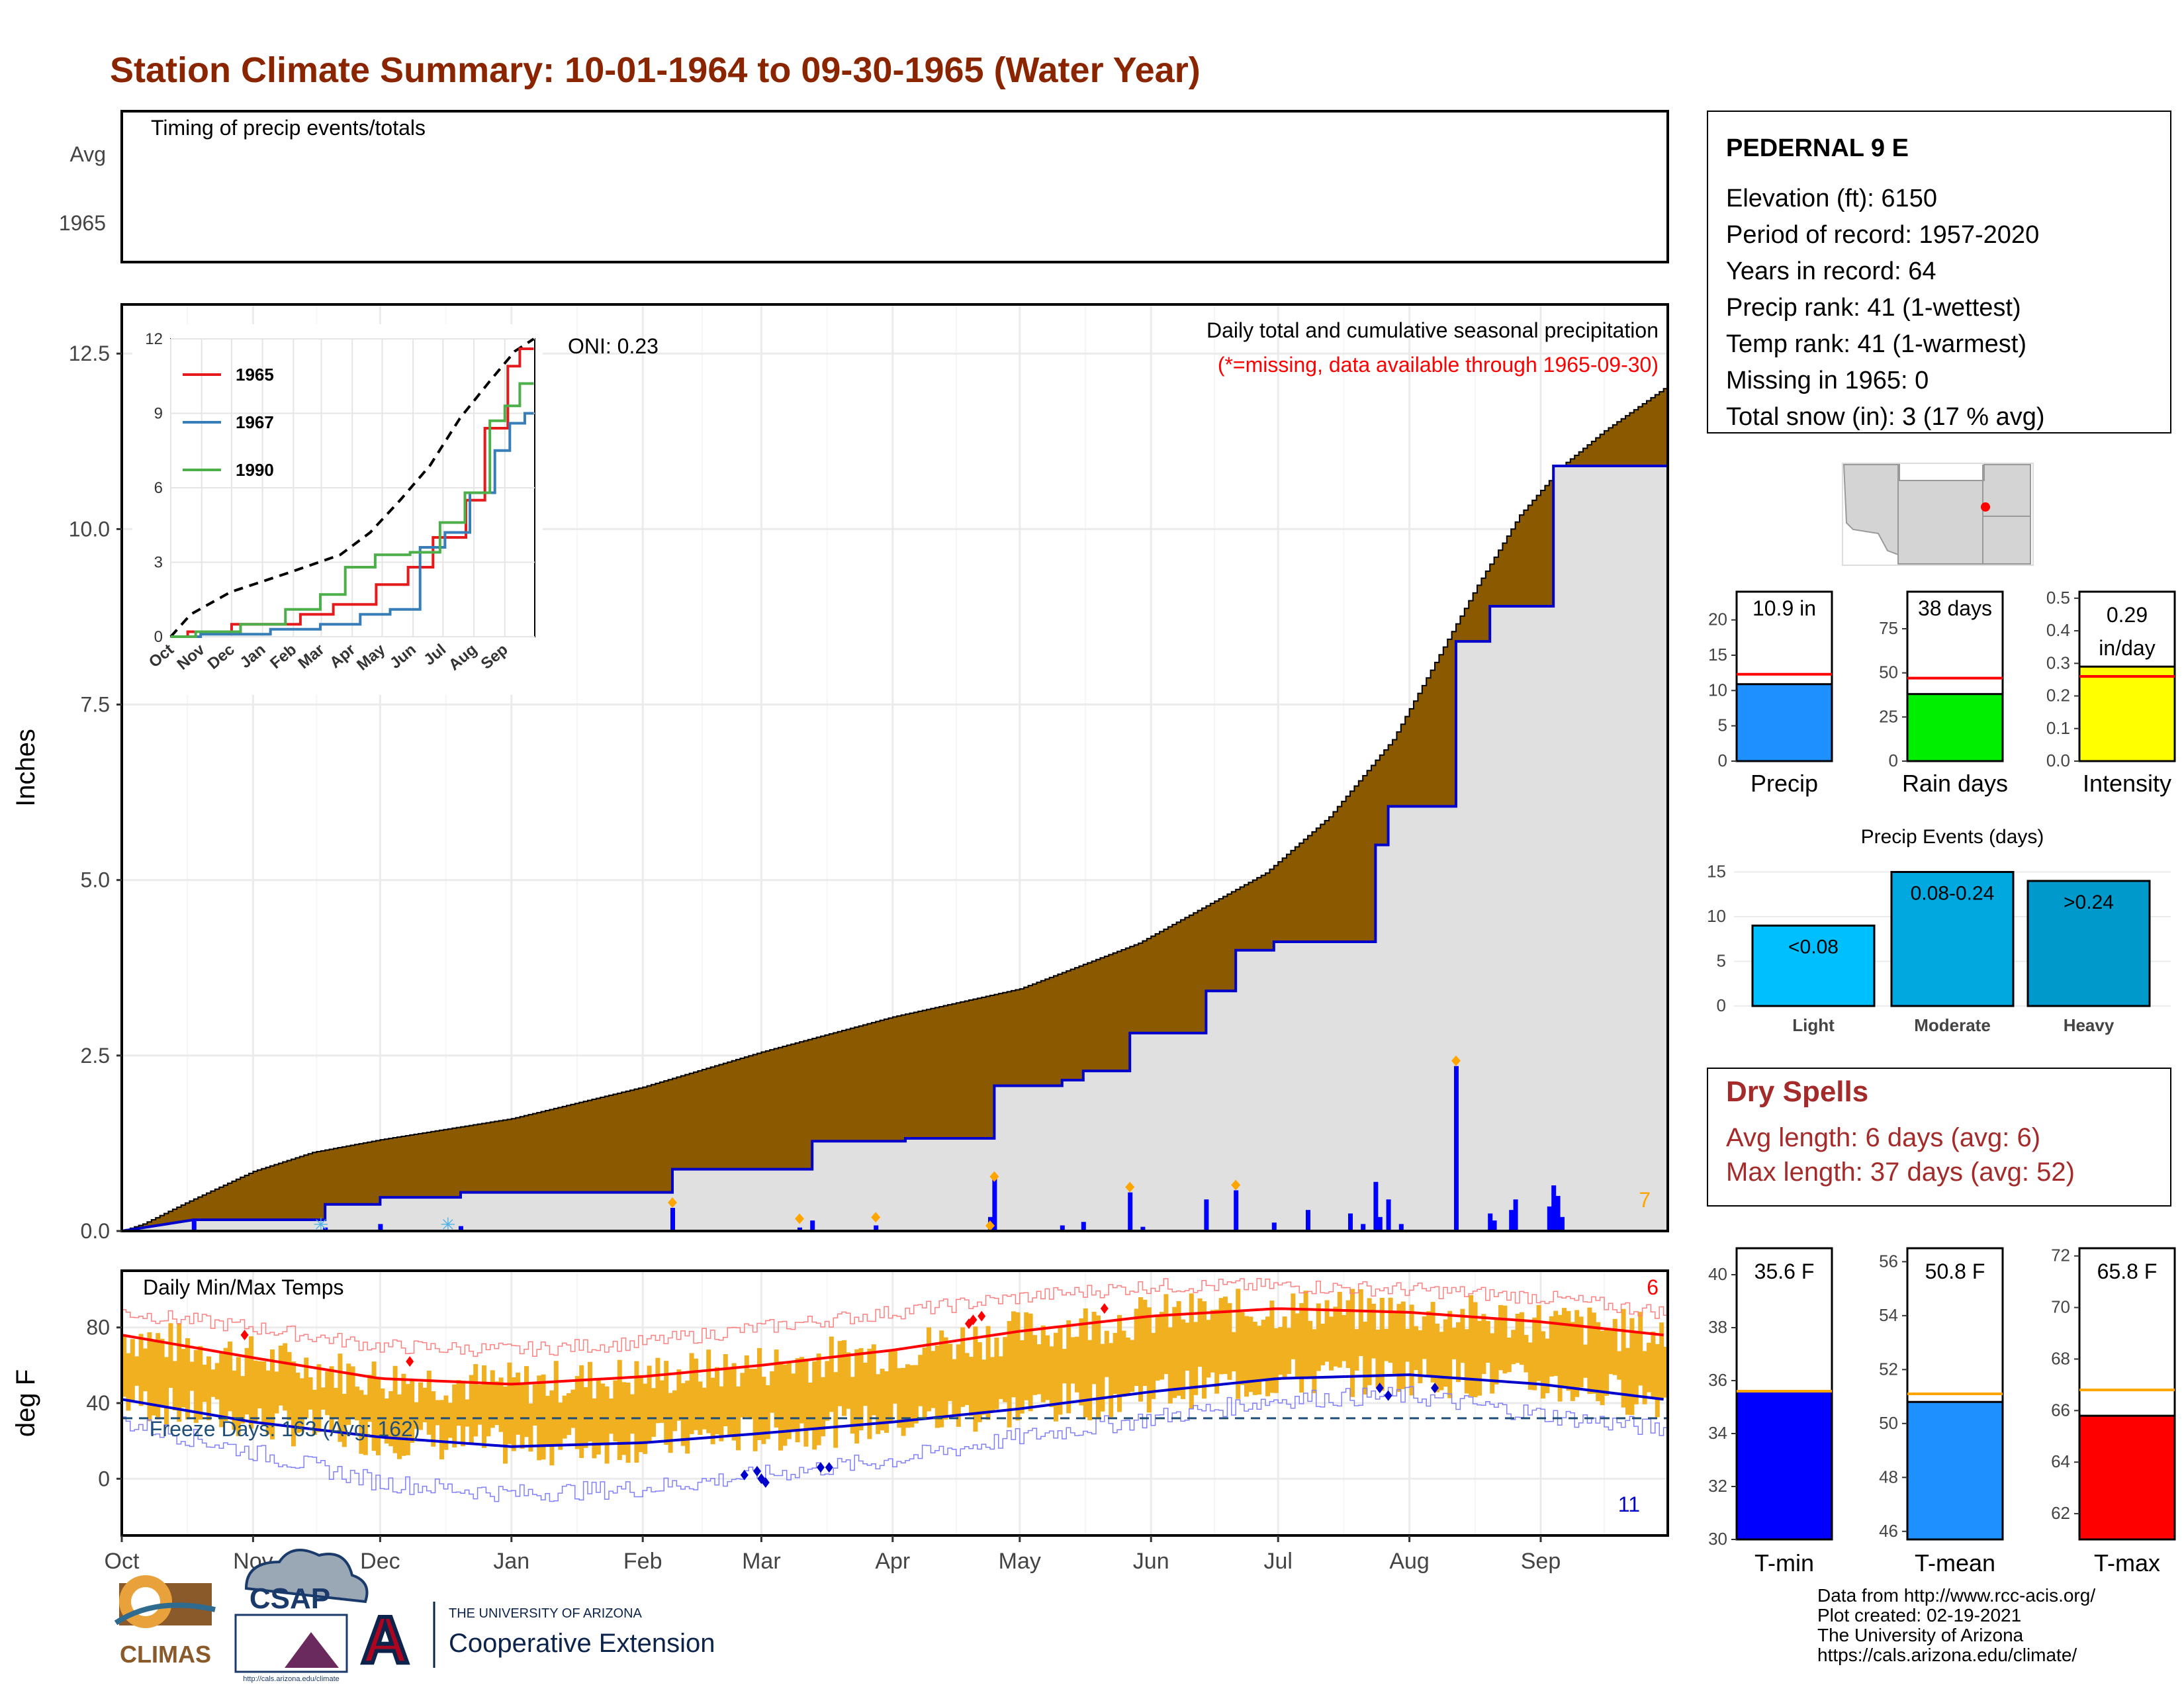  What do you see at coordinates (95, 1056) in the screenshot?
I see `y-tick-label: 2.5` at bounding box center [95, 1056].